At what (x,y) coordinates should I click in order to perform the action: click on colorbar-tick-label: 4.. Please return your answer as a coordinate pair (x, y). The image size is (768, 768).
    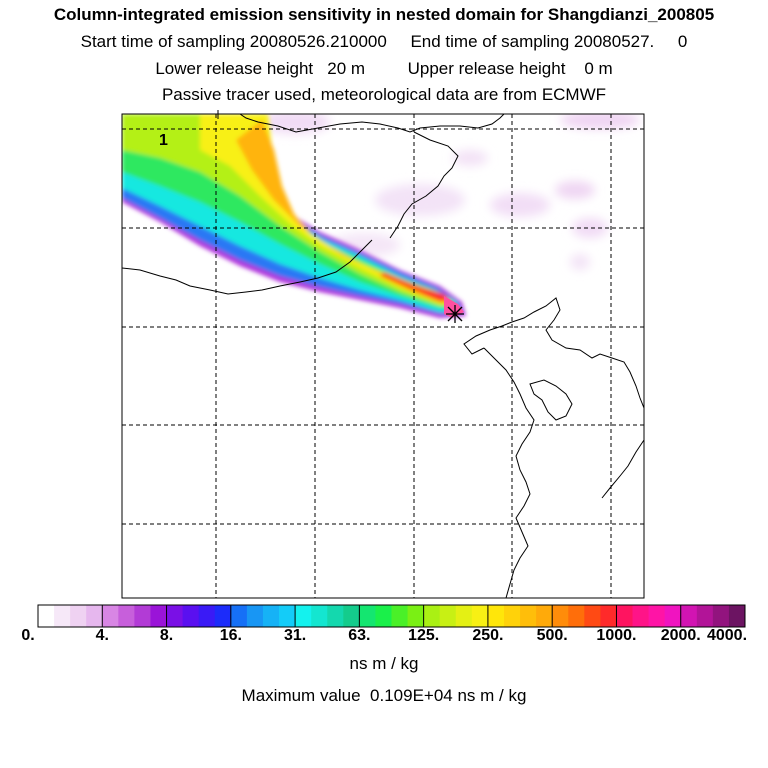
    Looking at the image, I should click on (102, 635).